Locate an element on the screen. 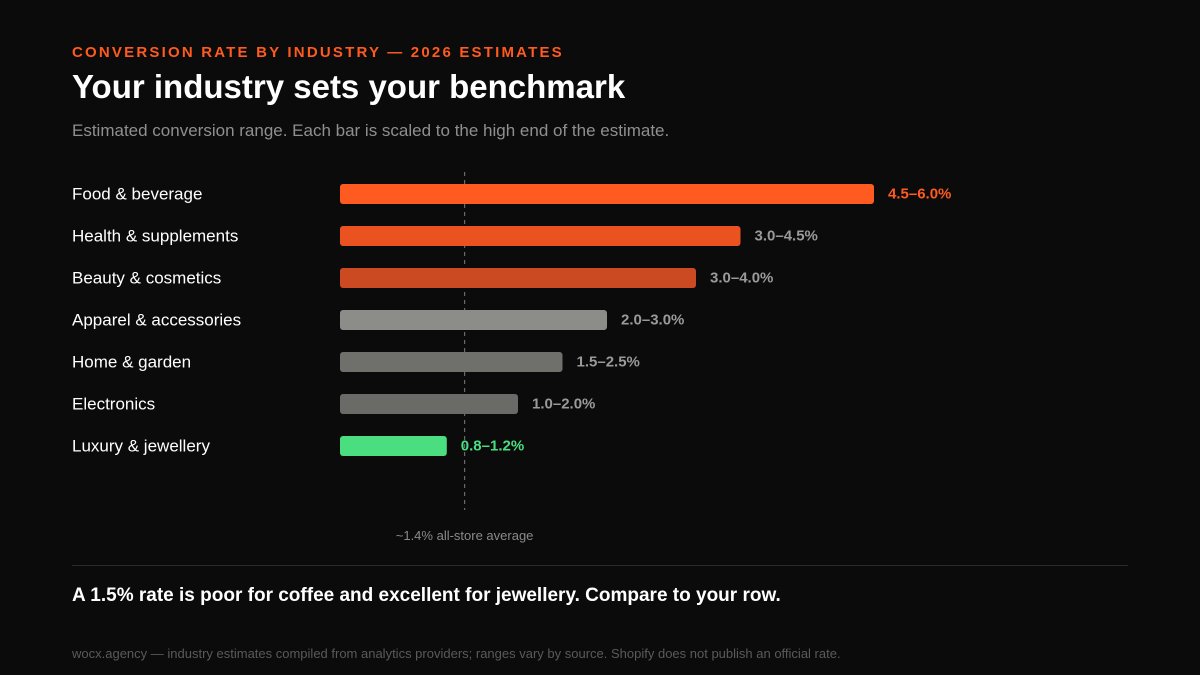 Image resolution: width=1200 pixels, height=675 pixels. category-label: Luxury & jewellery is located at coordinates (141, 446).